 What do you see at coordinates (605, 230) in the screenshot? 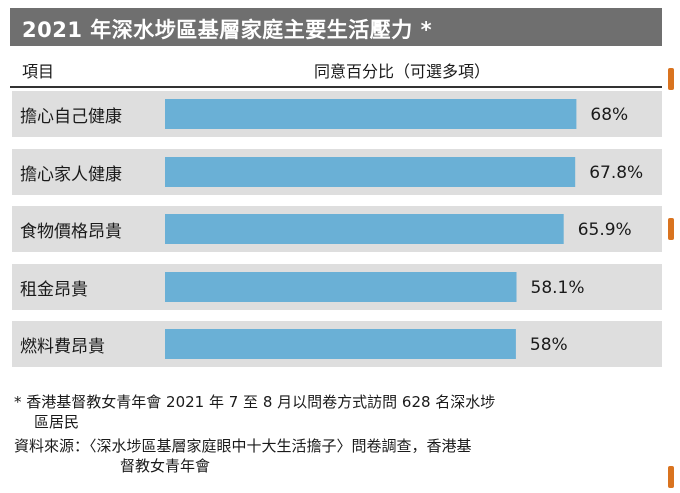
I see `value-label: 65.9%` at bounding box center [605, 230].